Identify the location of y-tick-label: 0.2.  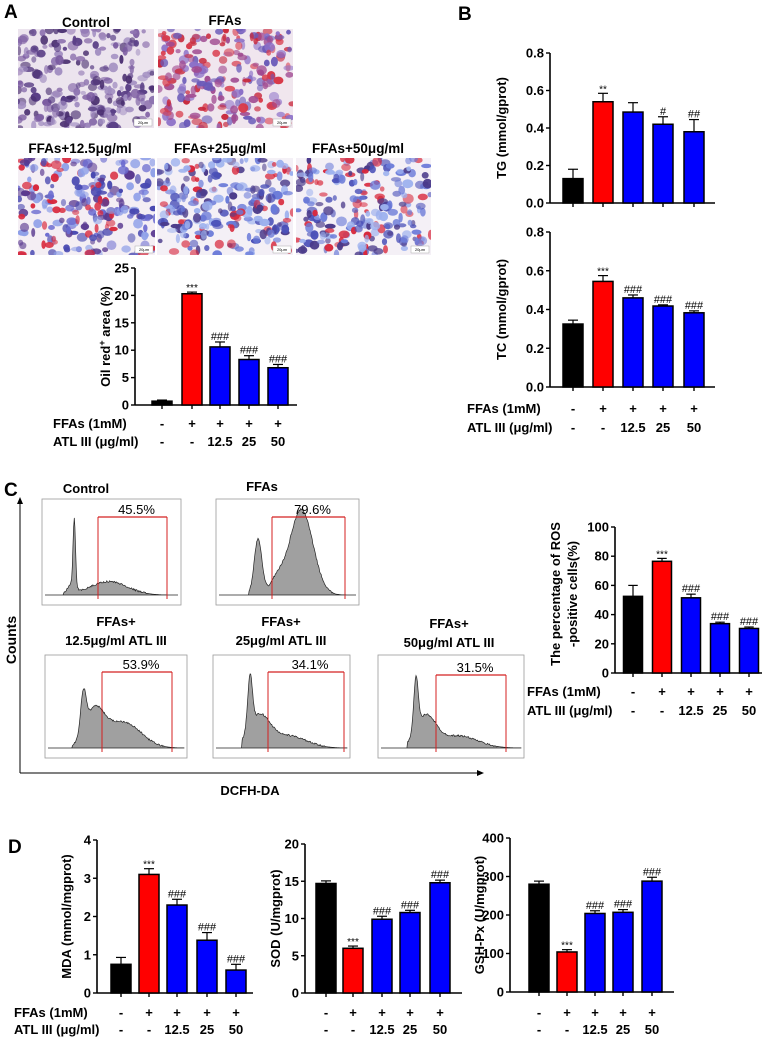
(535, 165).